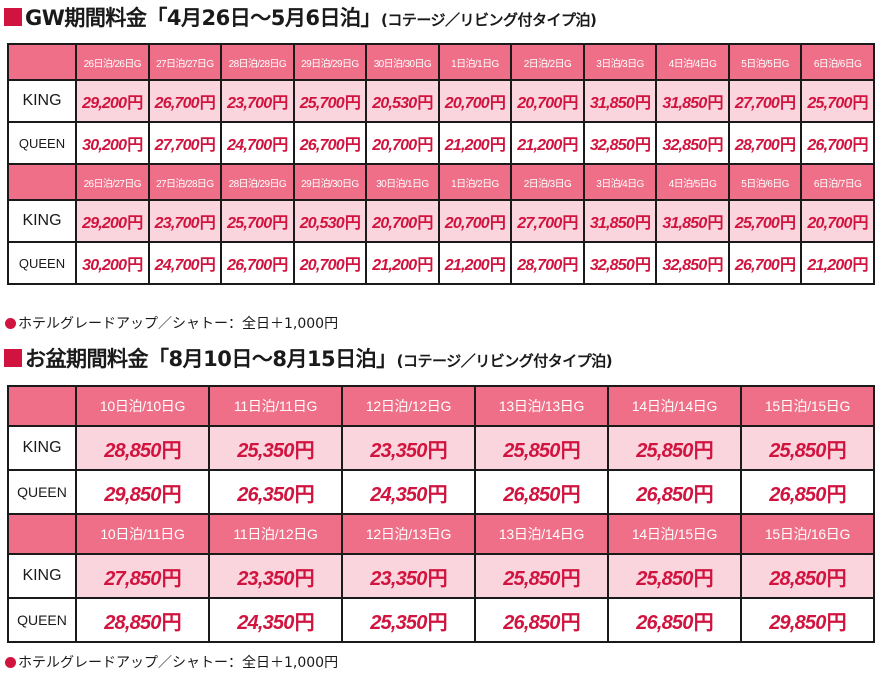  What do you see at coordinates (684, 223) in the screenshot?
I see `price-value: 31,850` at bounding box center [684, 223].